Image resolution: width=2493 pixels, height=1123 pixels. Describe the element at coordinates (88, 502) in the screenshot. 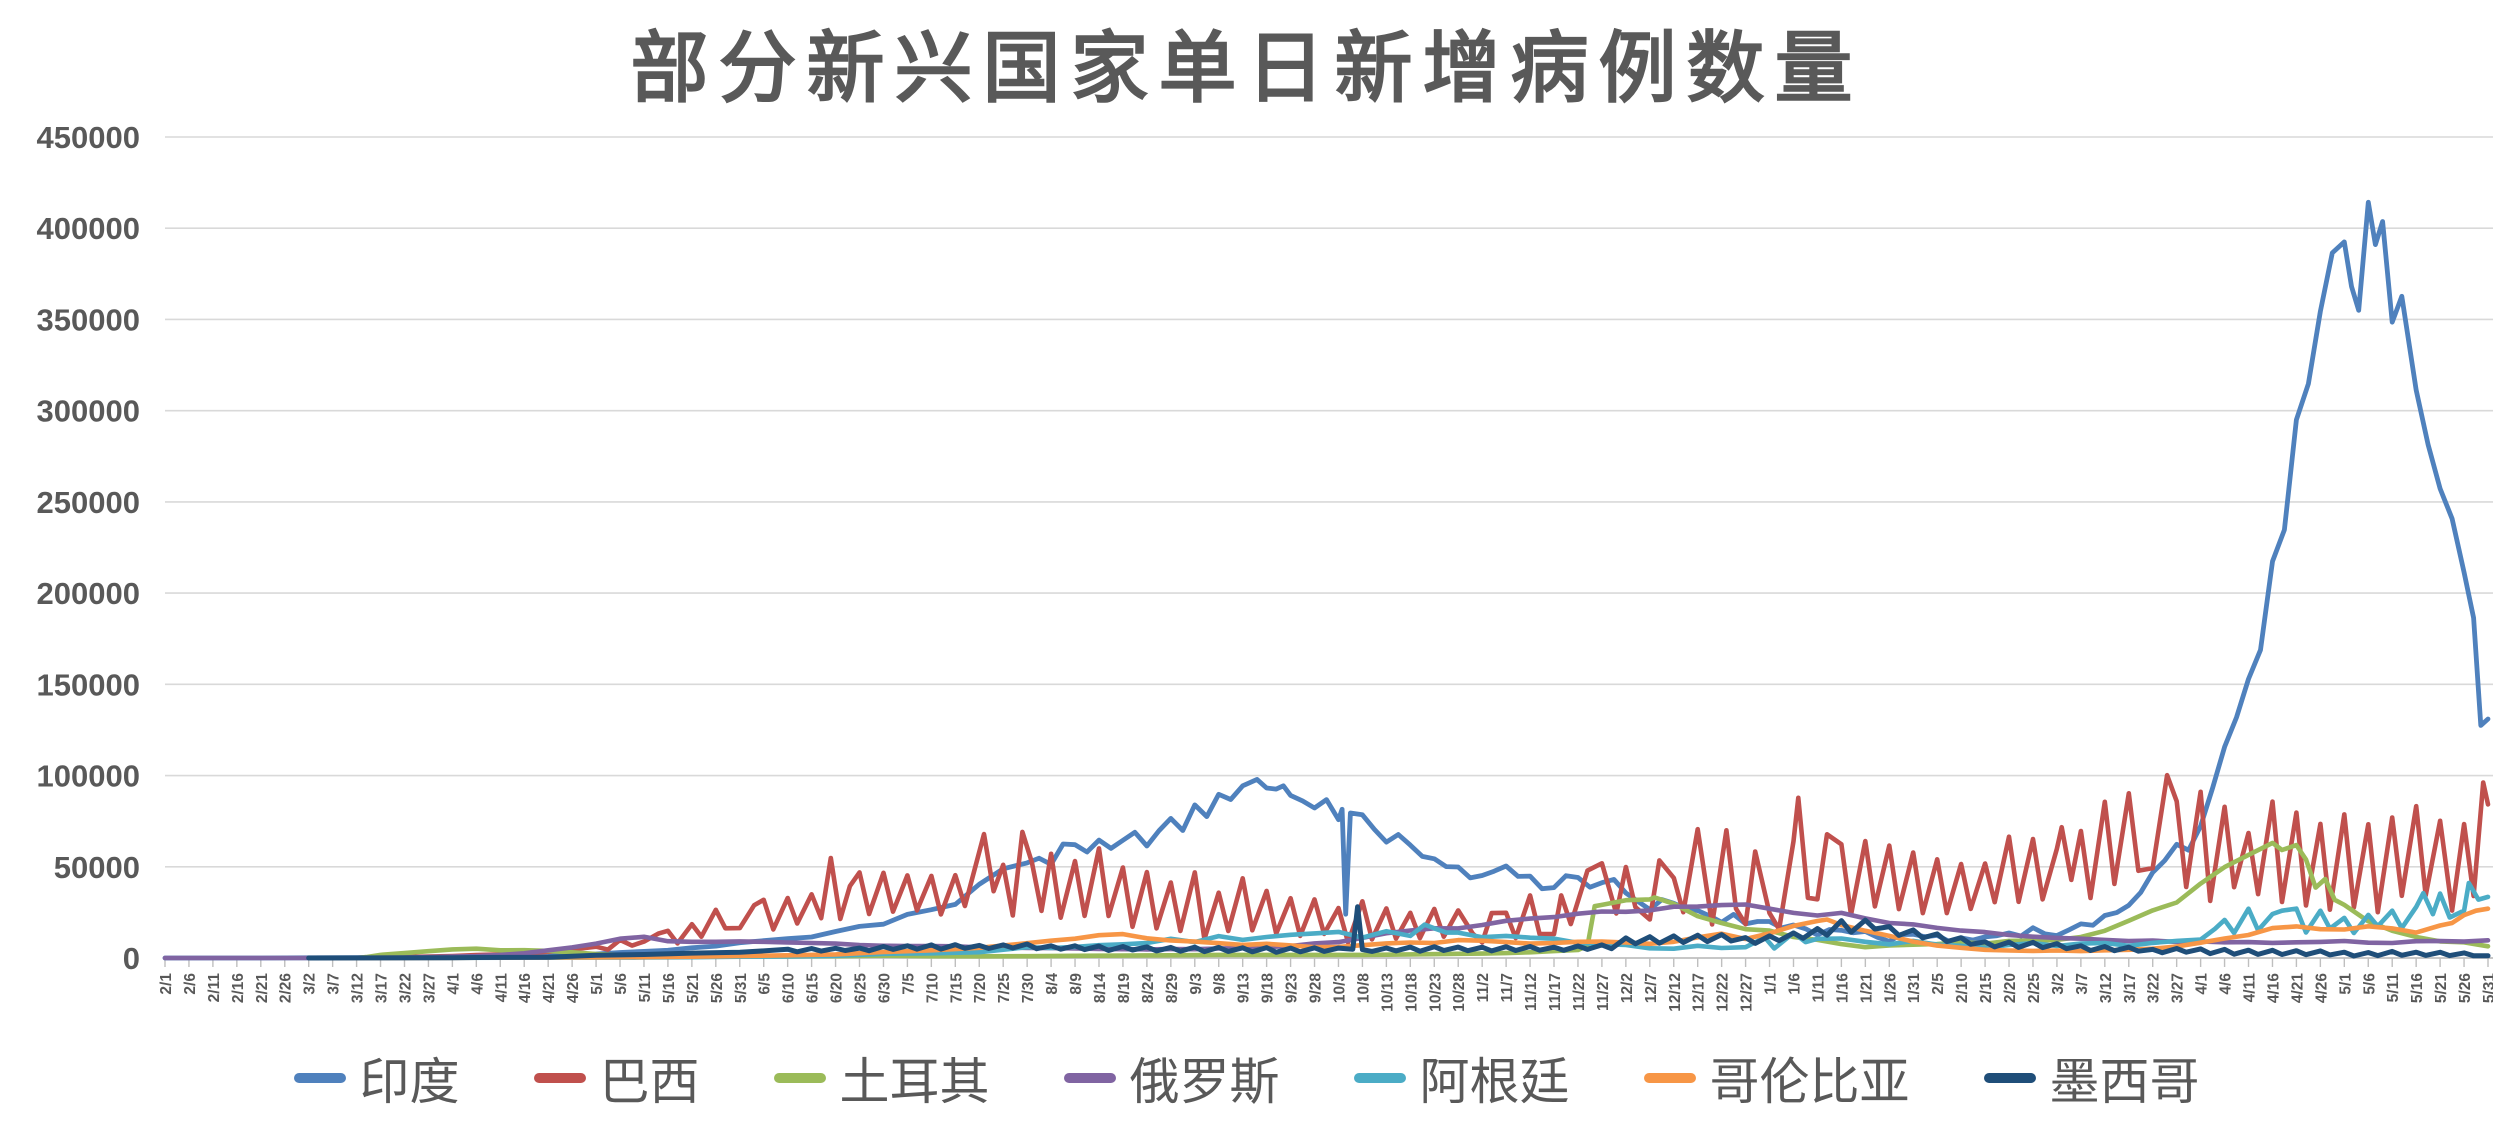

I see `y-axis-label-250000: 250000` at that location.